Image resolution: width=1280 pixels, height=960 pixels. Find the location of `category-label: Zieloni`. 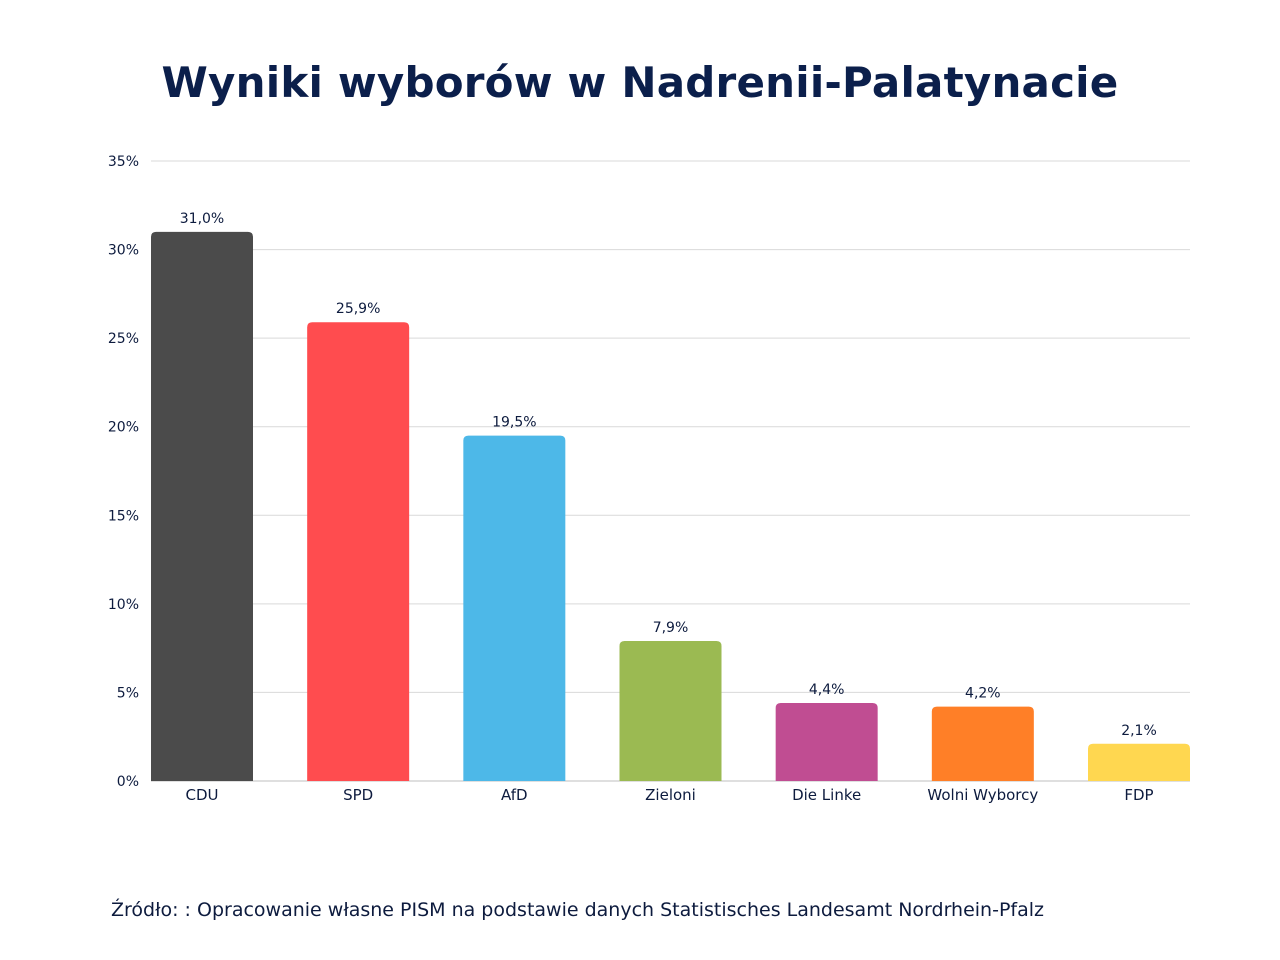

category-label: Zieloni is located at coordinates (670, 795).